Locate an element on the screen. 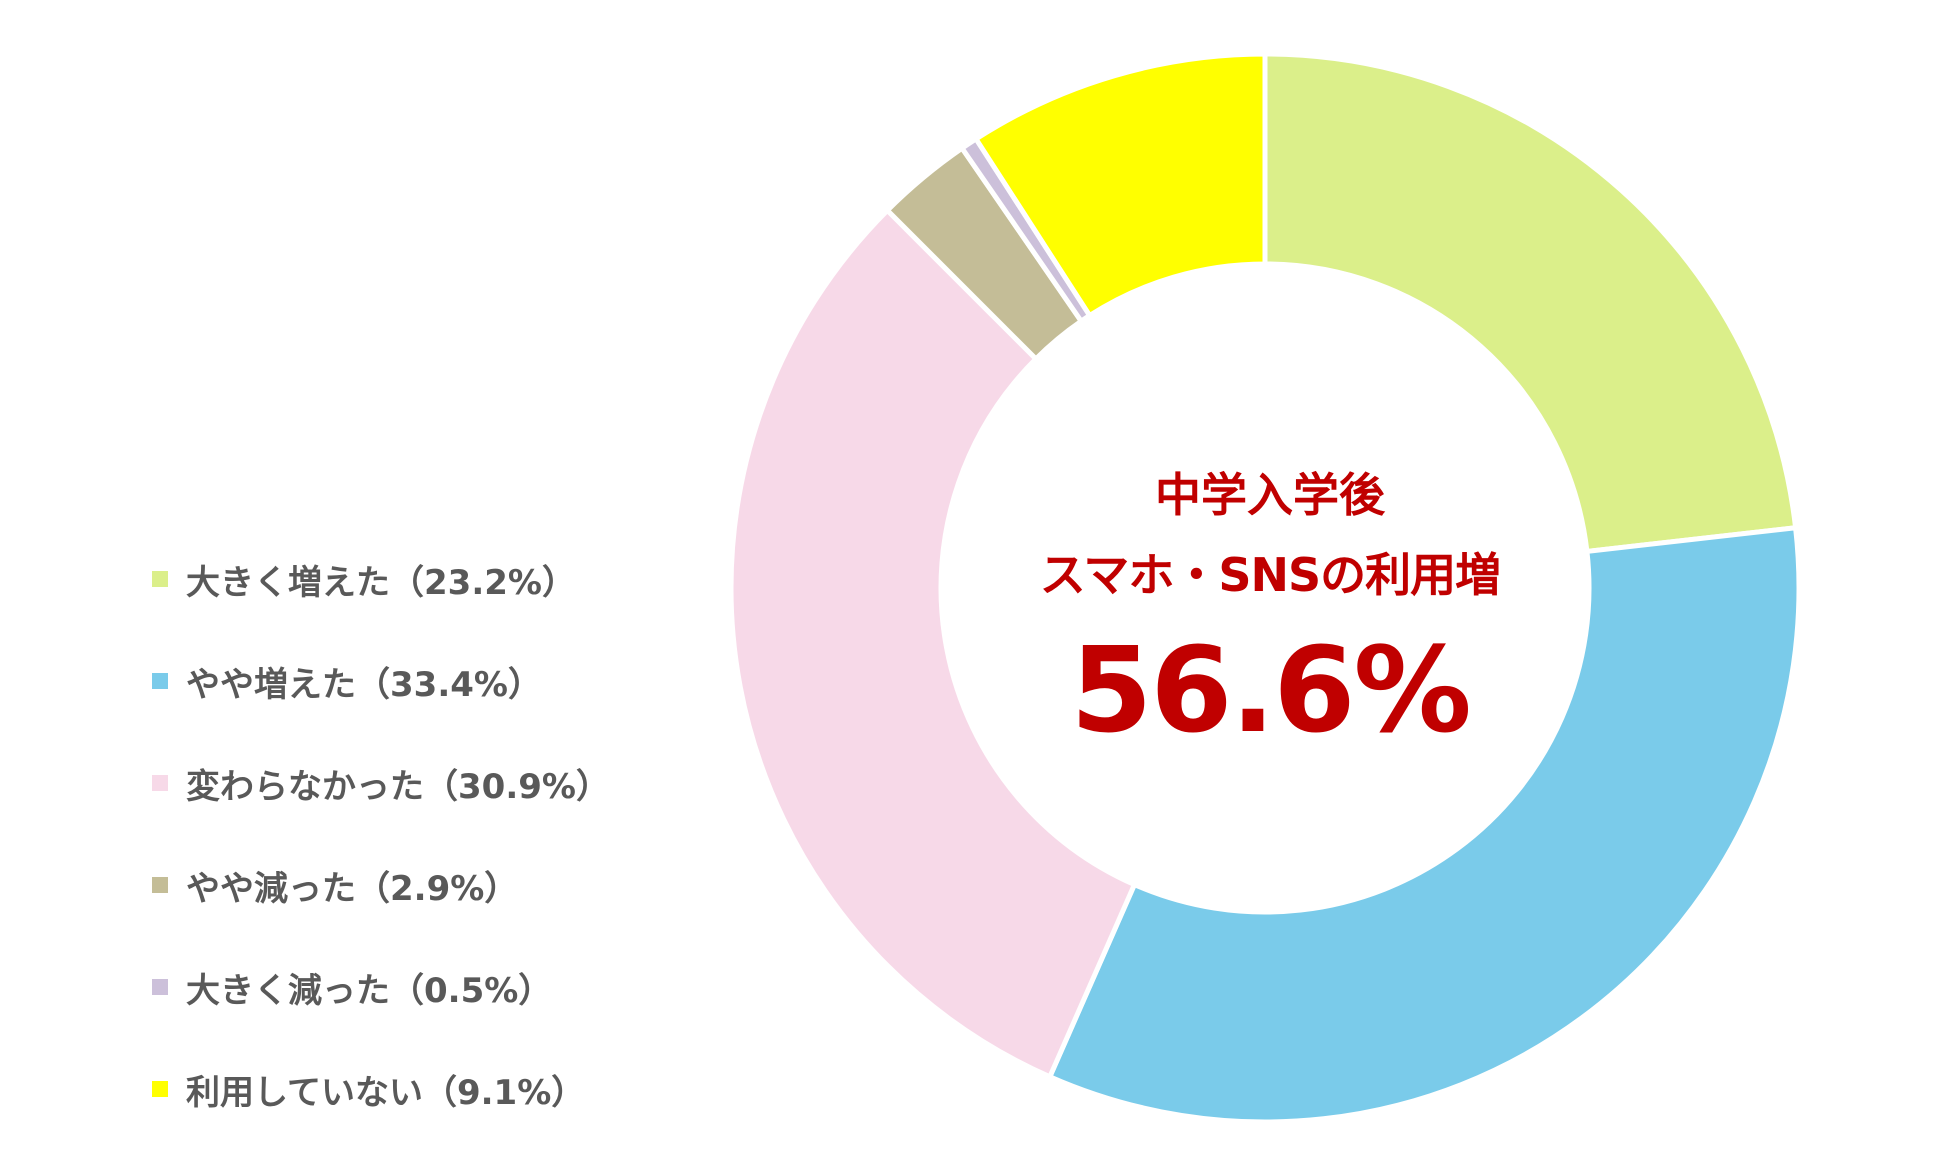  legend-item: 大きく減った（0.5%） is located at coordinates (381, 987).